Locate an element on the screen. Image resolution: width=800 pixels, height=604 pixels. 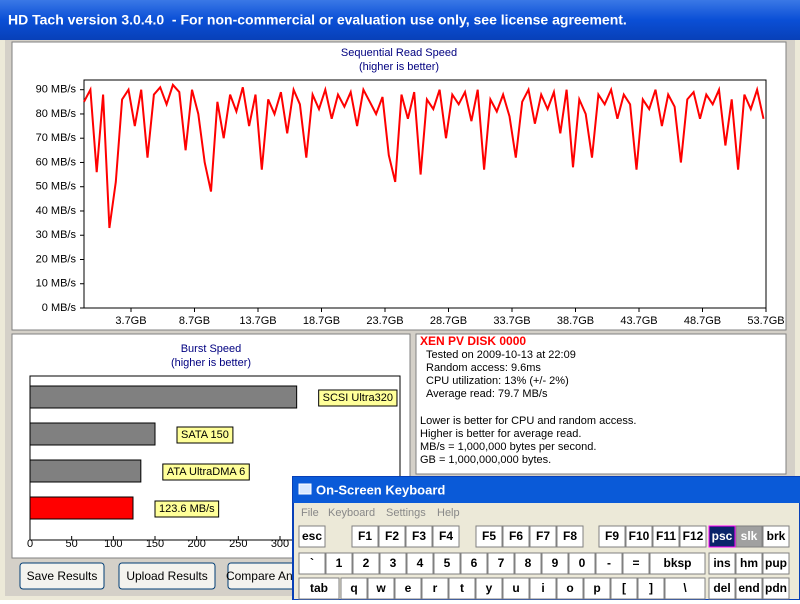
key-label: e is located at coordinates (408, 588).